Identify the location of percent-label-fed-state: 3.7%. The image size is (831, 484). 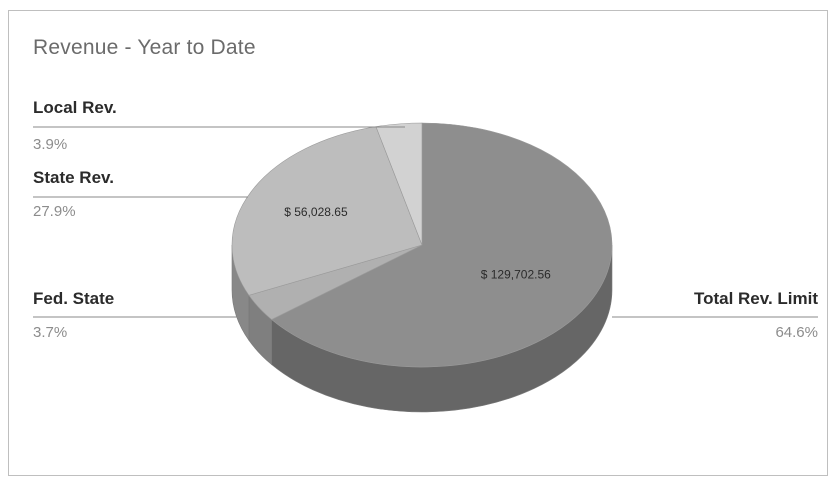
(50, 332).